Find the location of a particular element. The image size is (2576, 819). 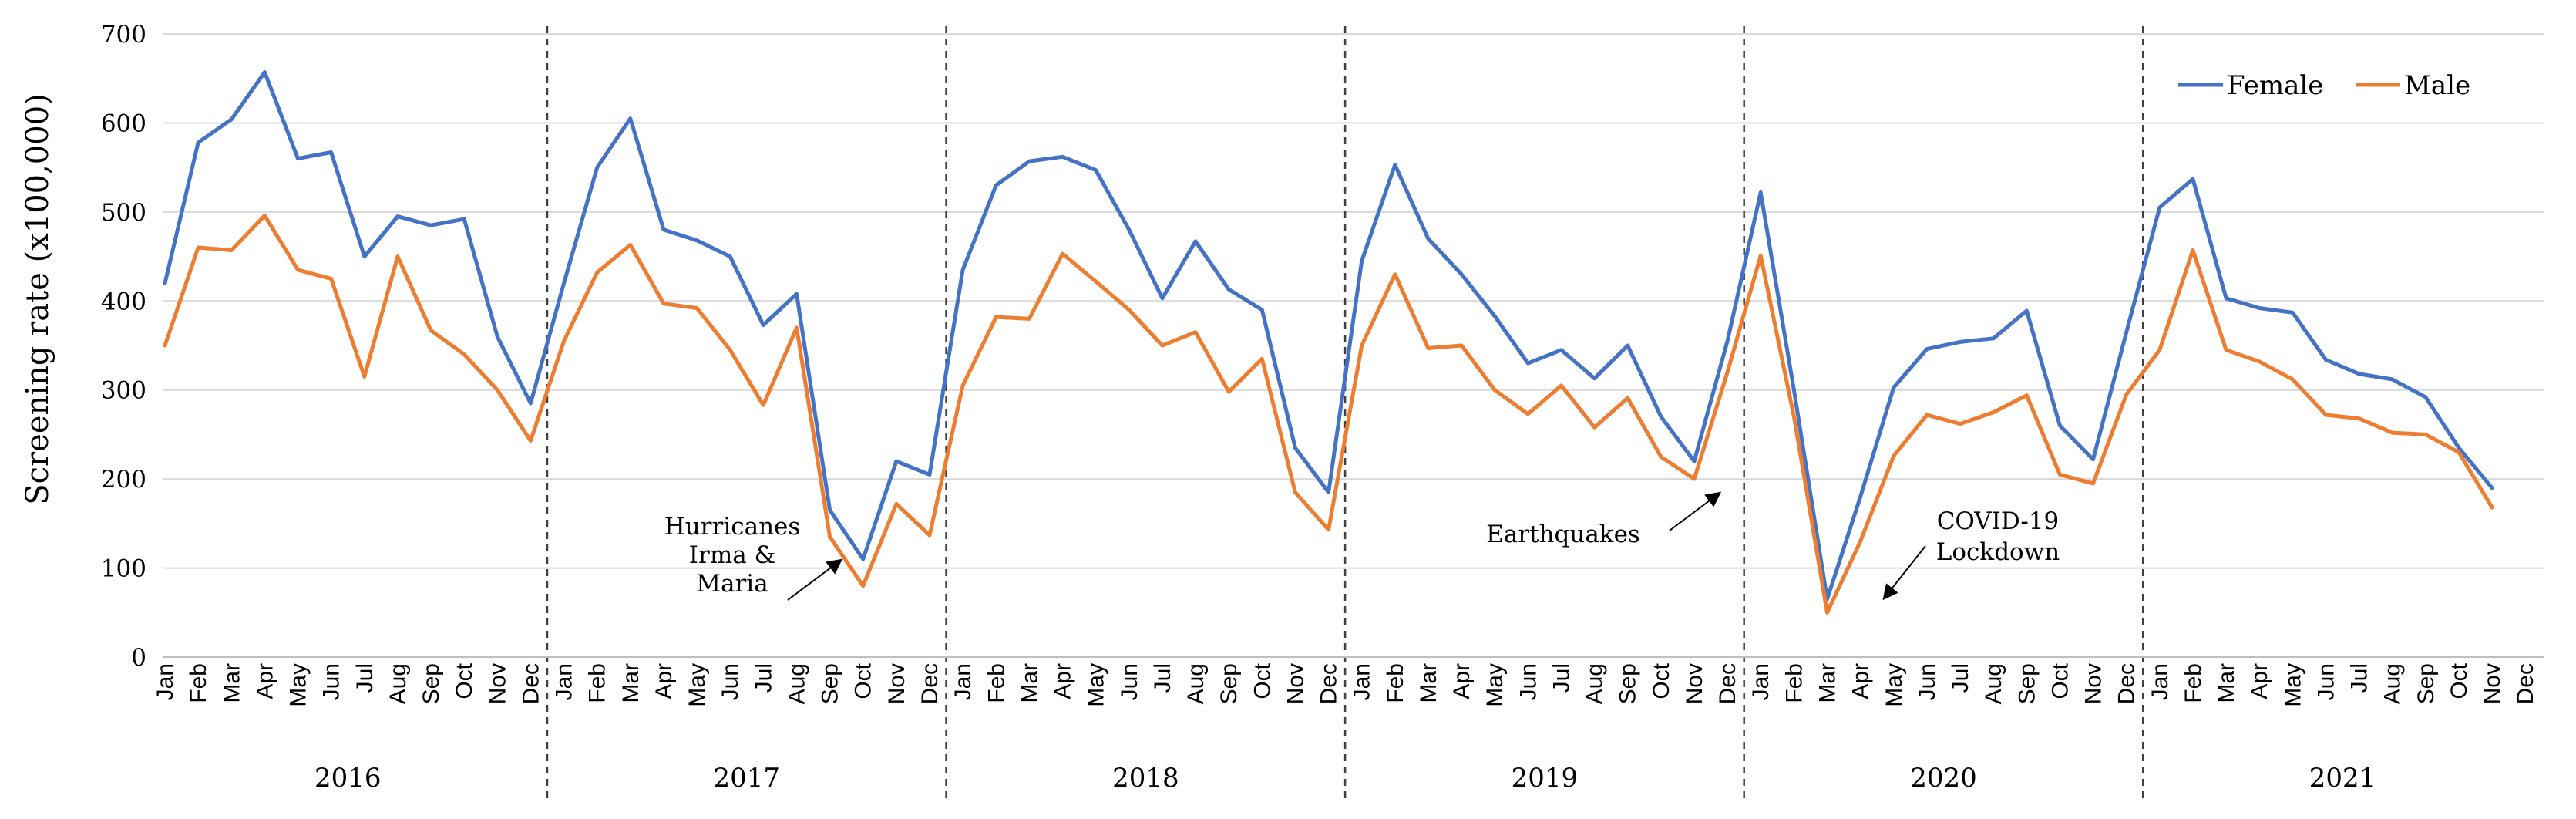

y-tick-label: 100 is located at coordinates (123, 569).